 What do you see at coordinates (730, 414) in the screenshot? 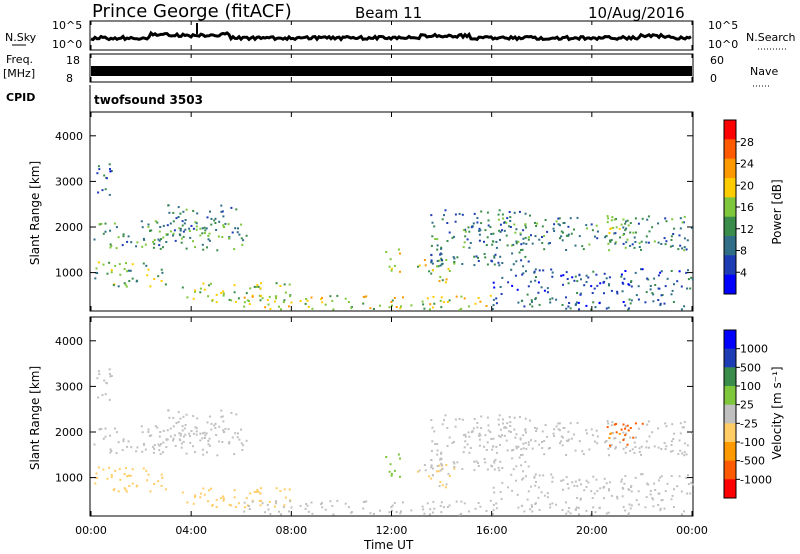
I see `colorbar-segment` at bounding box center [730, 414].